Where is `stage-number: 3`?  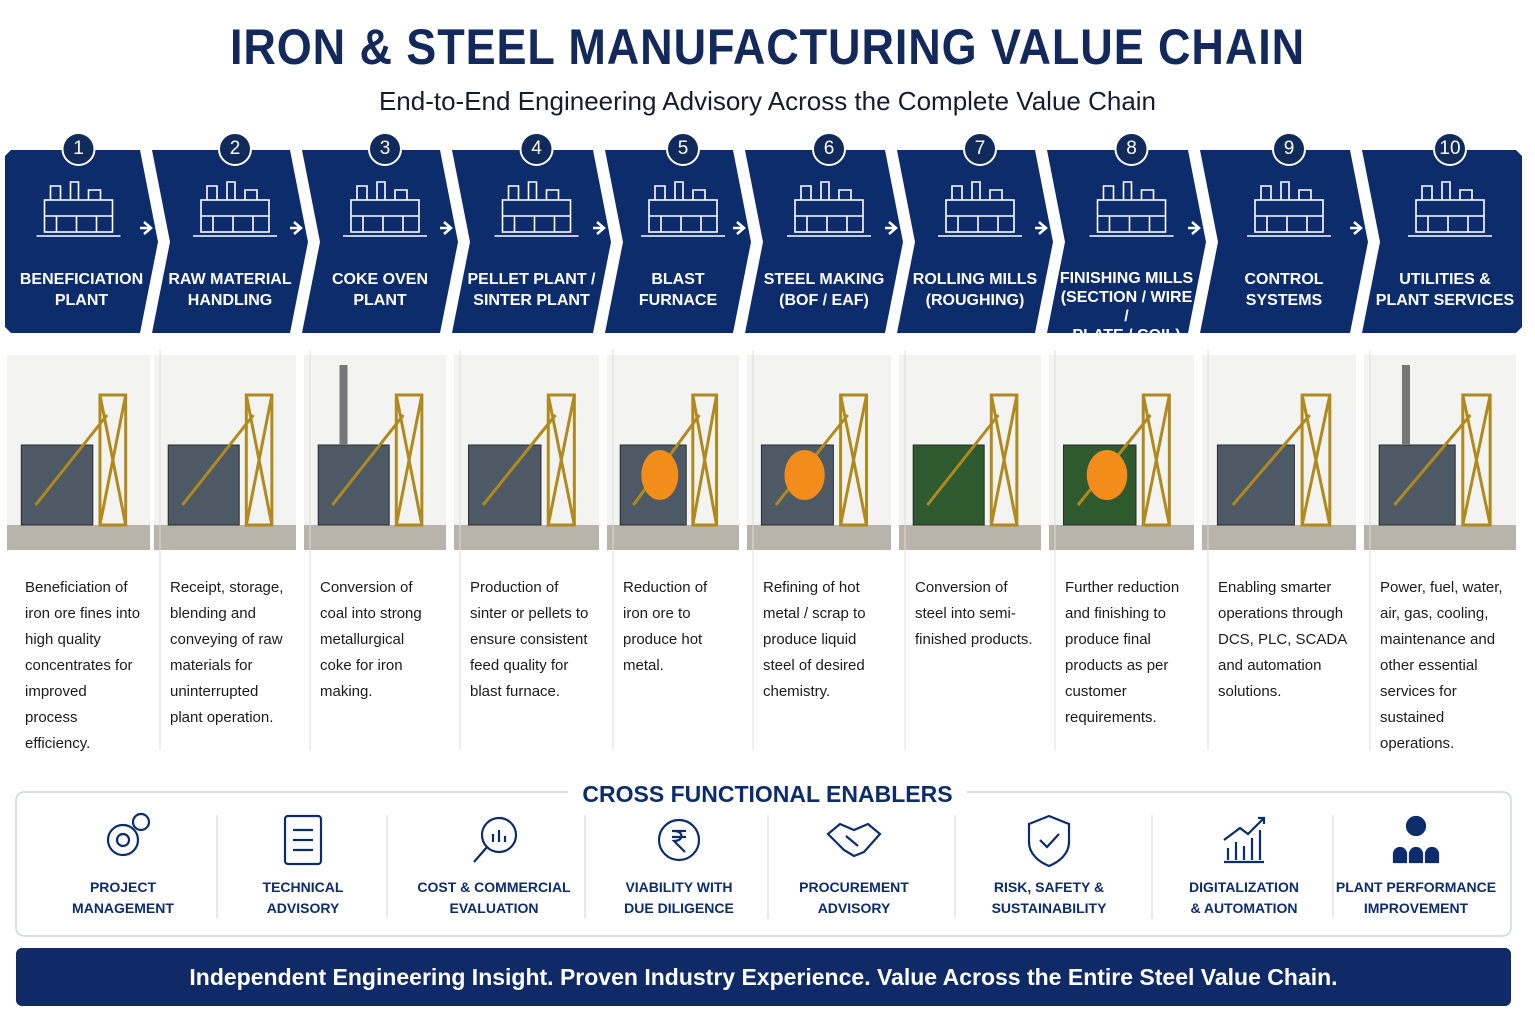
stage-number: 3 is located at coordinates (385, 148).